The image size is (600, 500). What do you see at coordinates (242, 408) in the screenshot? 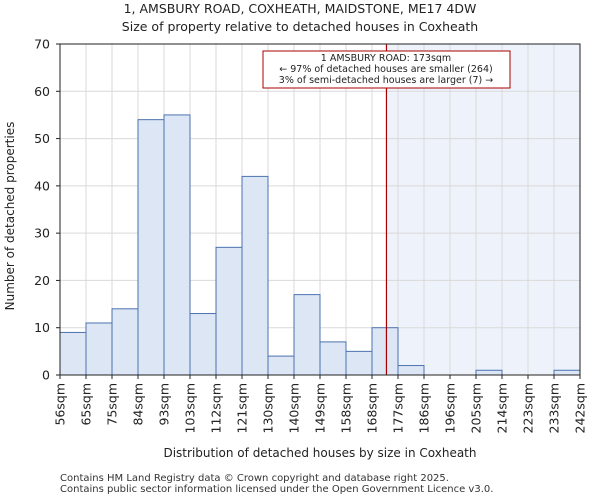
I see `x-tick-label: 121sqm` at bounding box center [242, 408].